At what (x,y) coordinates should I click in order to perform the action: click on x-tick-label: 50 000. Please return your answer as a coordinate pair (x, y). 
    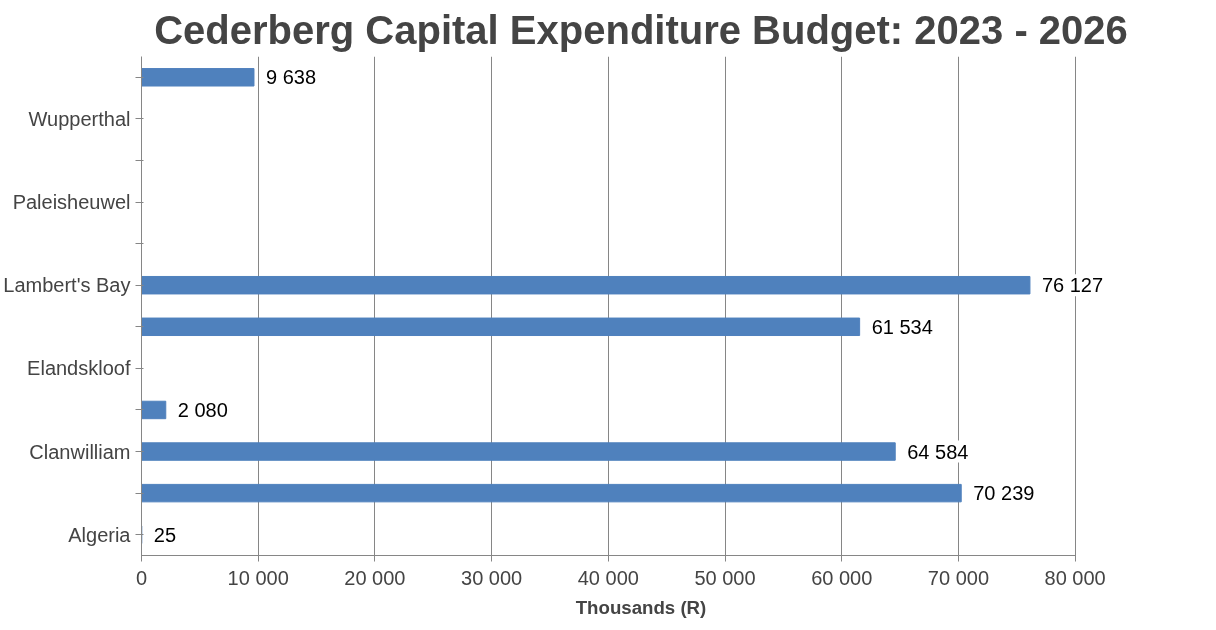
    Looking at the image, I should click on (725, 577).